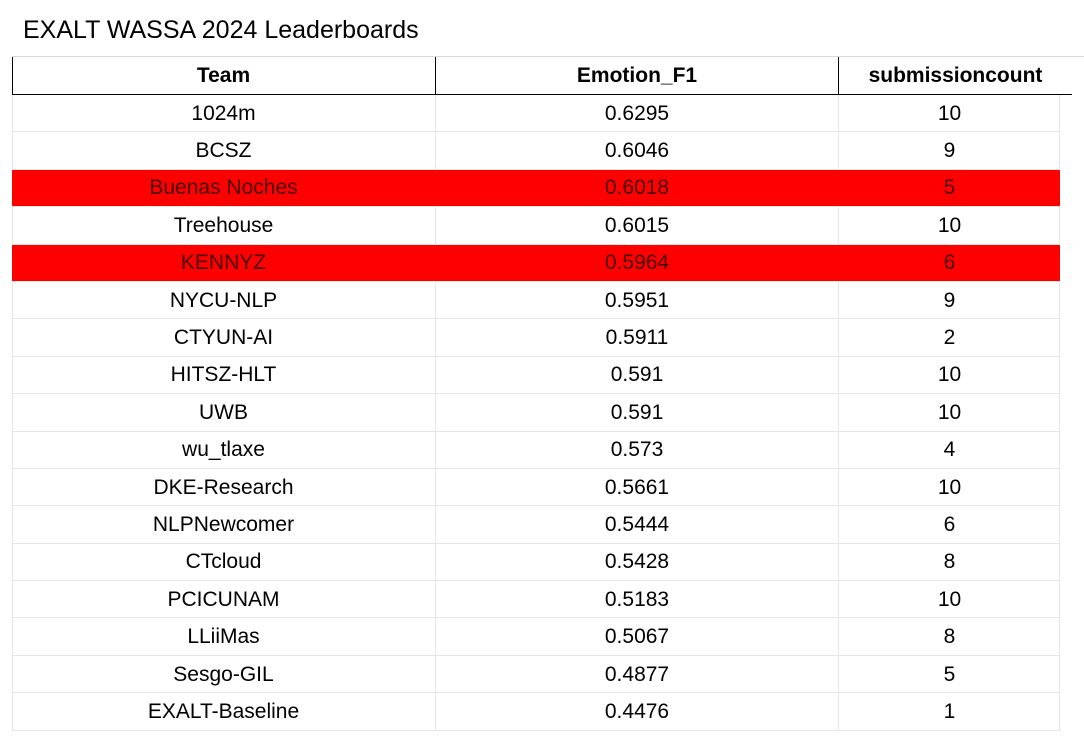 Image resolution: width=1084 pixels, height=750 pixels. Describe the element at coordinates (223, 375) in the screenshot. I see `team-cell: HITSZ-HLT` at that location.